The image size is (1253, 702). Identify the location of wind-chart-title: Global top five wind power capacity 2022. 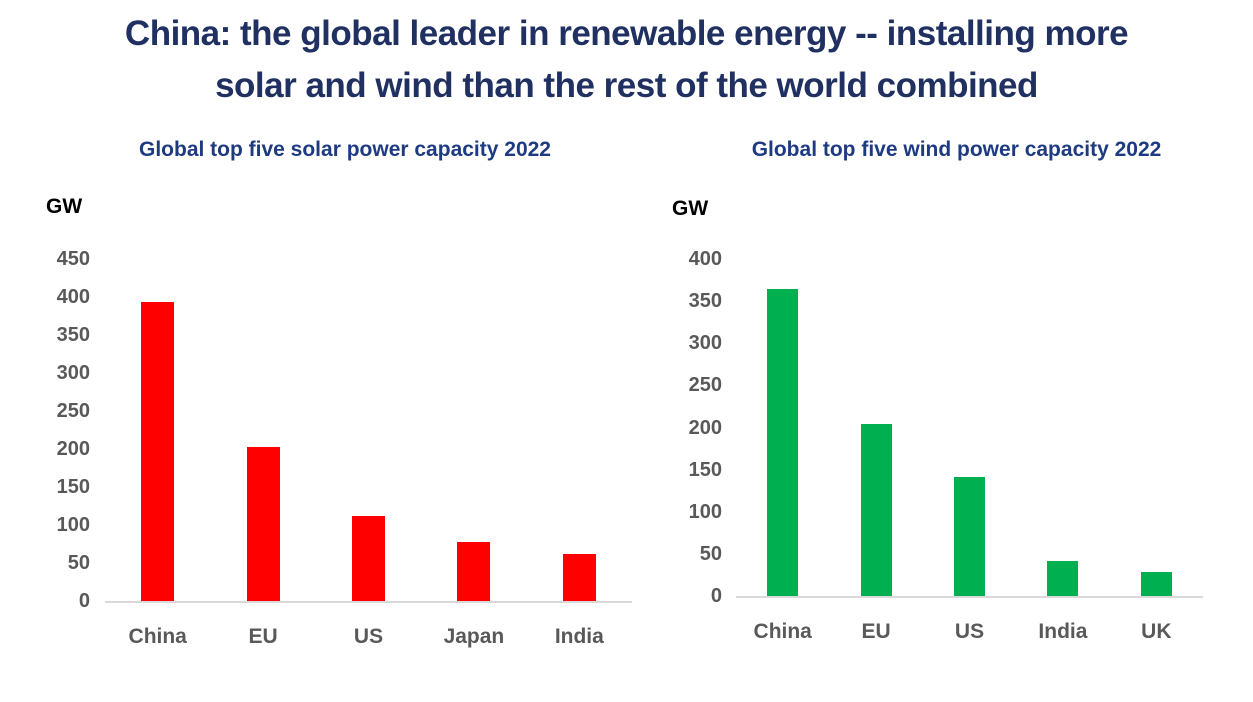
(956, 149).